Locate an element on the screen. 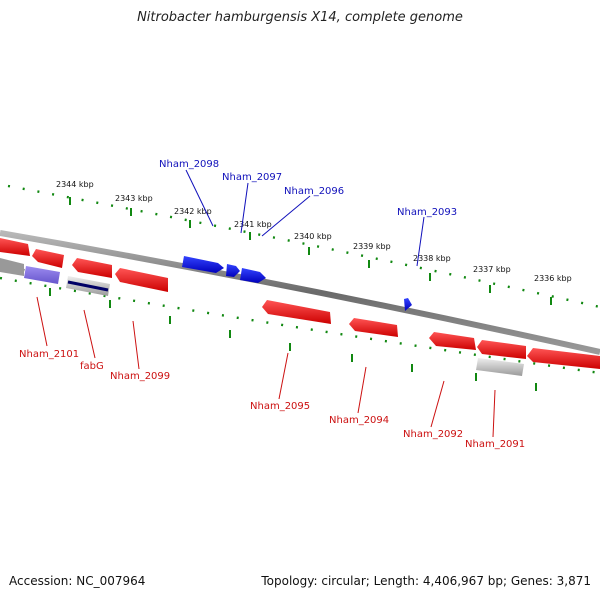 The width and height of the screenshot is (600, 600). gene-label: Nham_2094 is located at coordinates (359, 420).